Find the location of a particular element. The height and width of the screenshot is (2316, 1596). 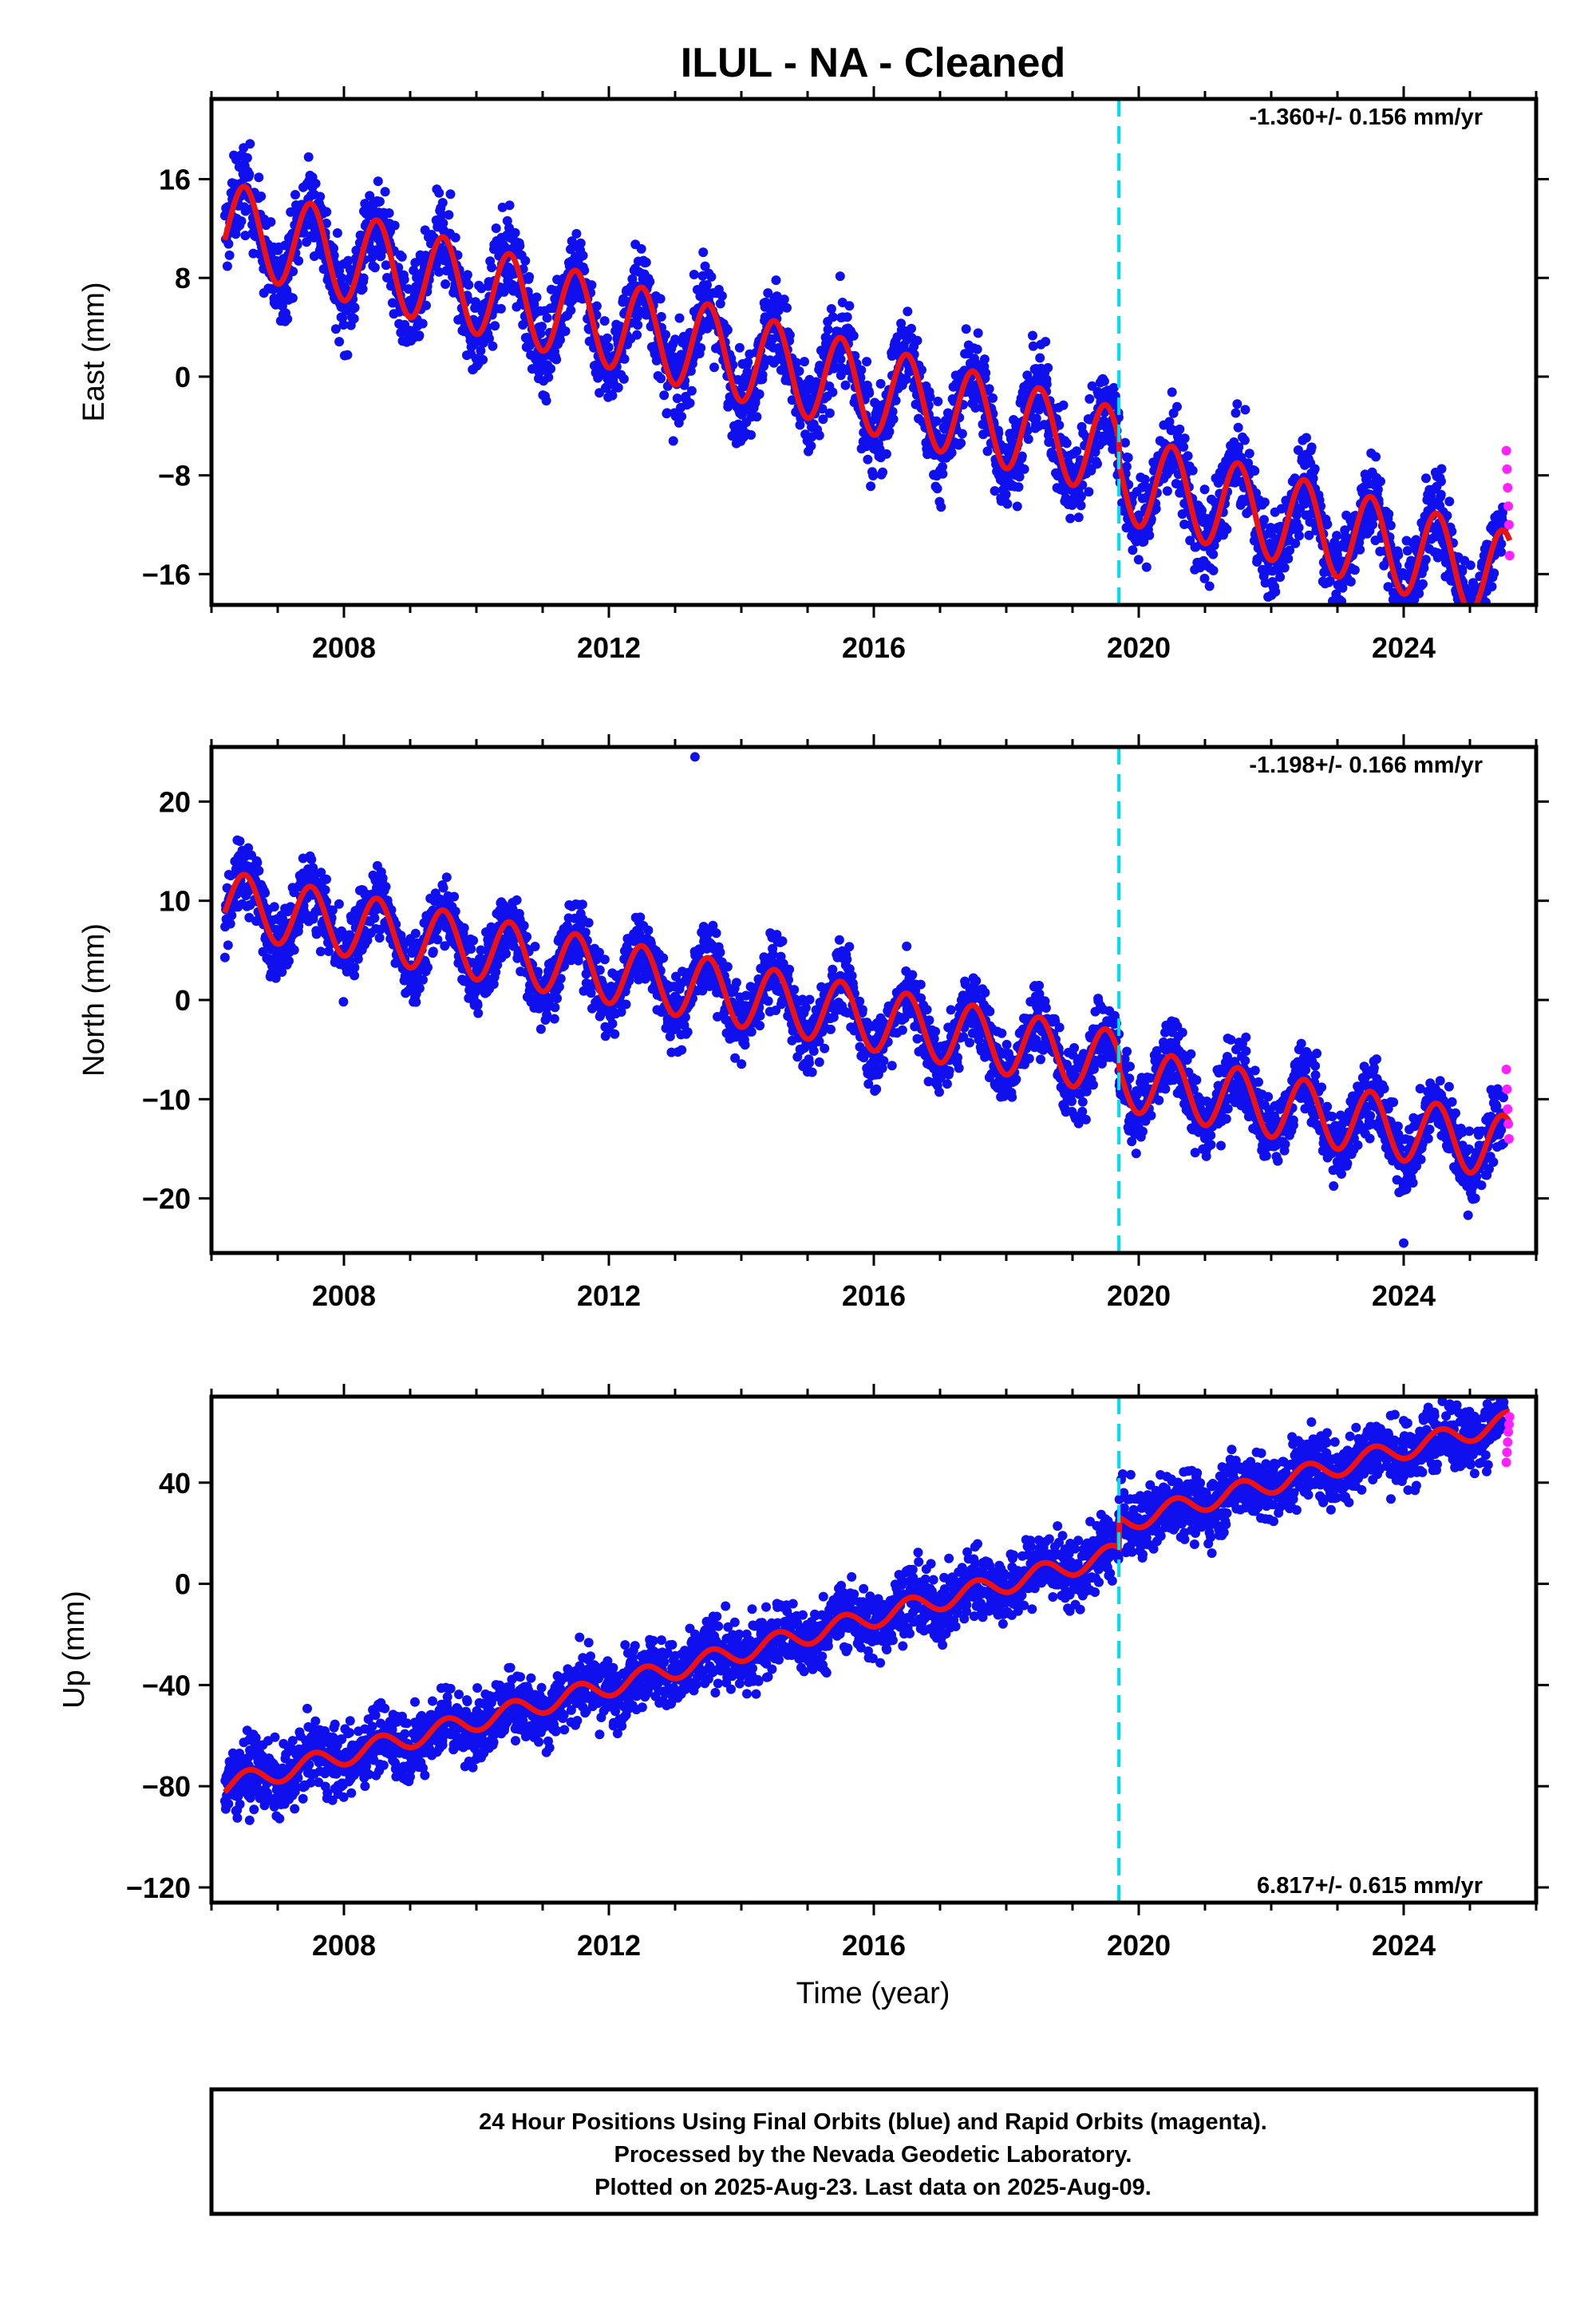

east-rapid-point is located at coordinates (1507, 469).